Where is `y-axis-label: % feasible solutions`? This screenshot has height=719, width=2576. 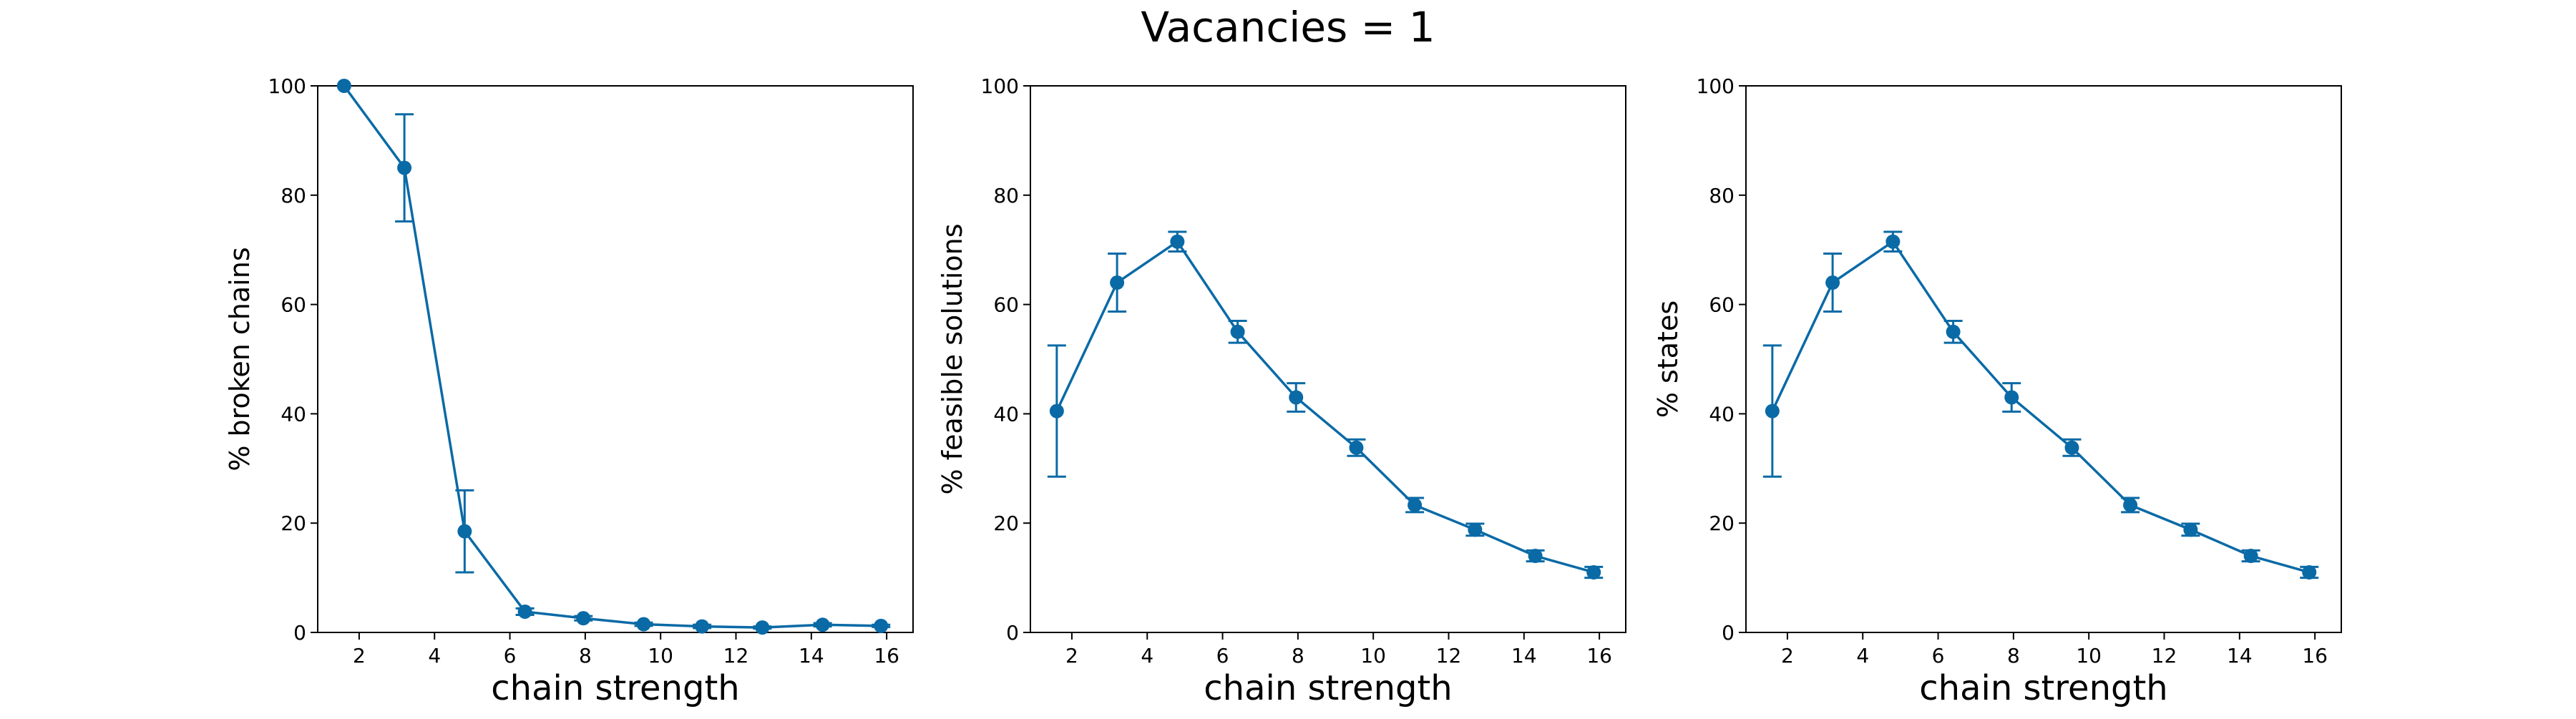 y-axis-label: % feasible solutions is located at coordinates (952, 360).